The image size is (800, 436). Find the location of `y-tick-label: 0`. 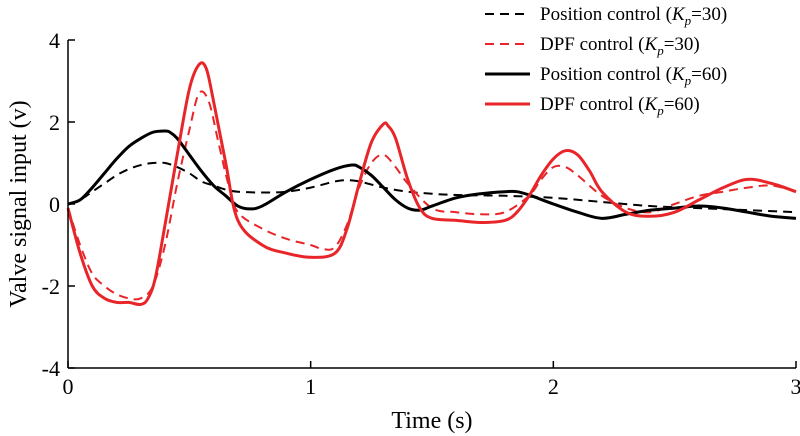

y-tick-label: 0 is located at coordinates (54, 204).